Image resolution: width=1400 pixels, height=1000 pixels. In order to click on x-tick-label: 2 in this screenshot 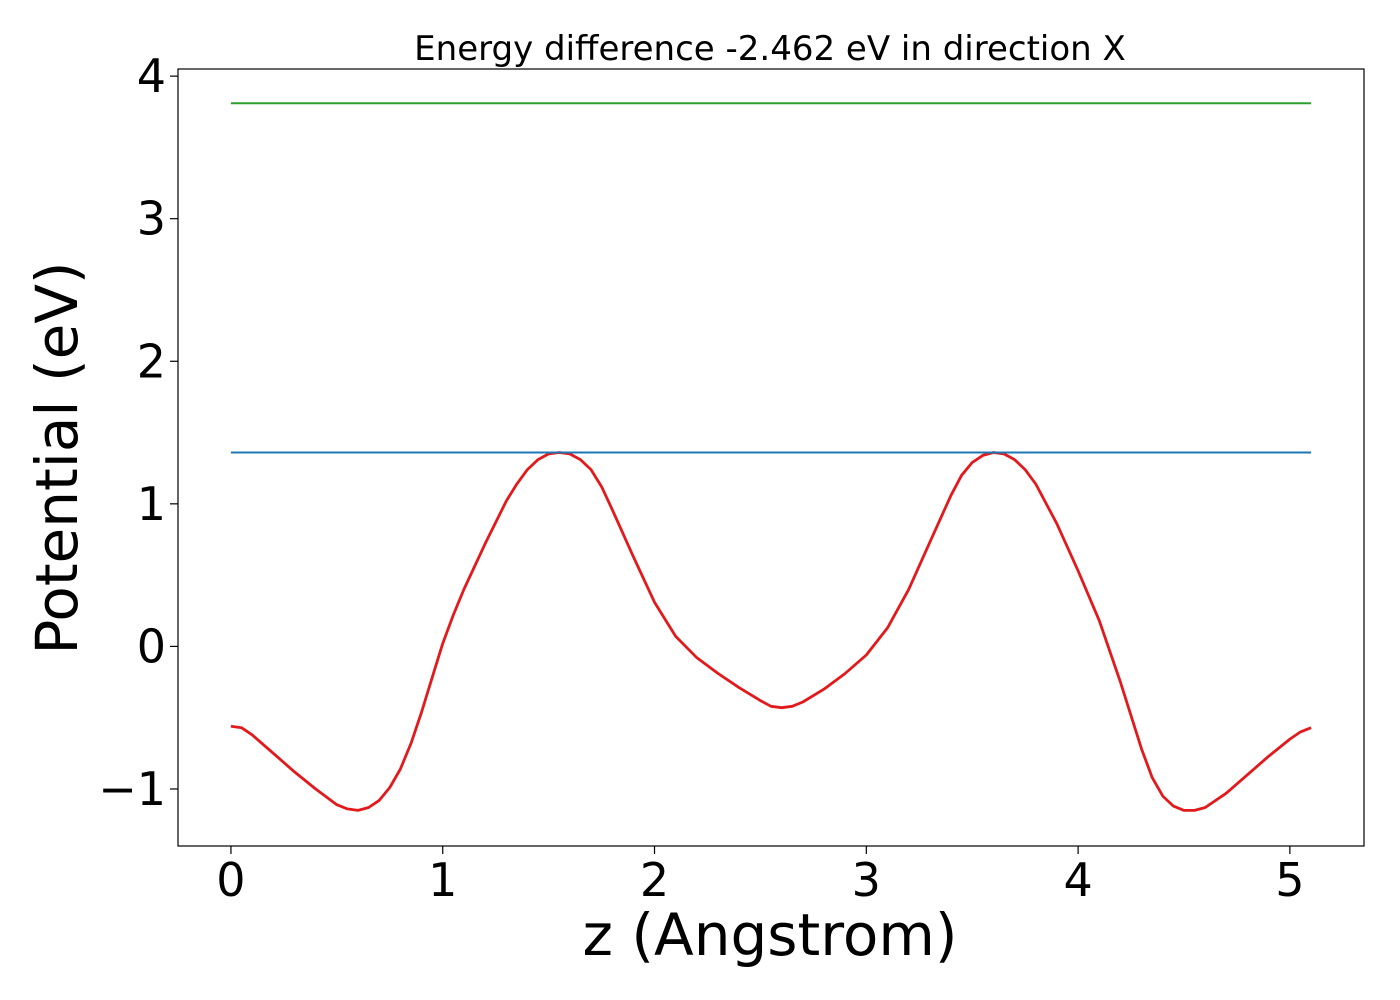, I will do `click(654, 880)`.